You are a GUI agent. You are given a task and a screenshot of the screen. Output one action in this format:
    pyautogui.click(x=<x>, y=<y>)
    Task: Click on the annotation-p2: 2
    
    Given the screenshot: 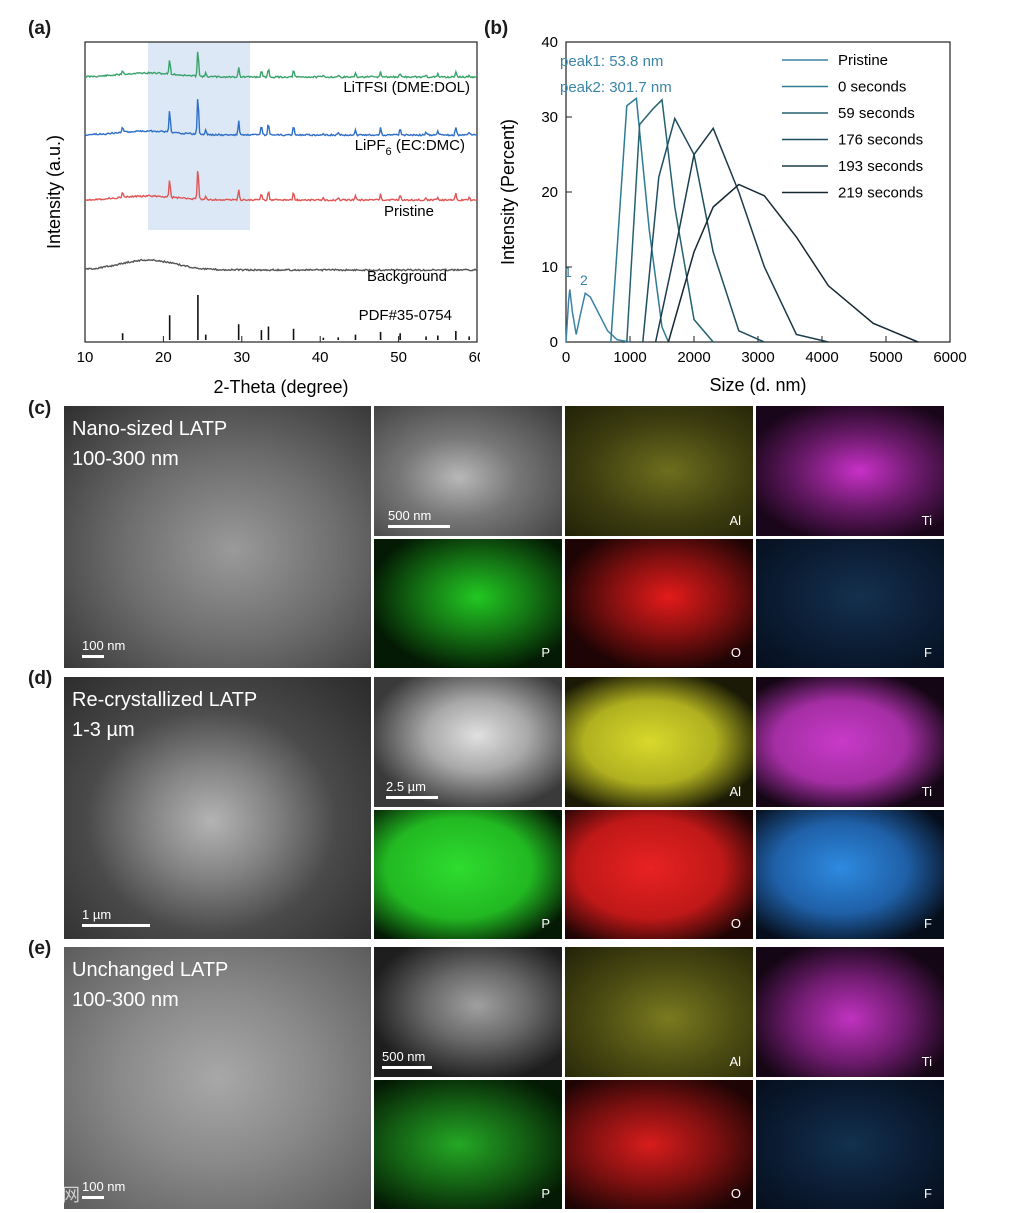 What is the action you would take?
    pyautogui.click(x=584, y=280)
    